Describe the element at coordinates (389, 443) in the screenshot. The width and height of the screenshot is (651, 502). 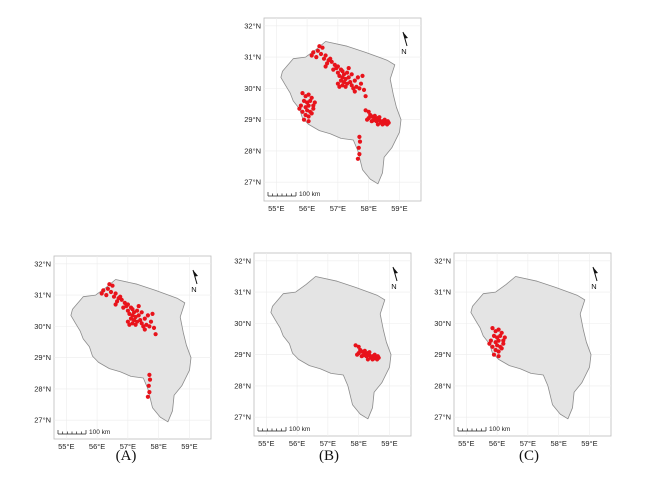
I see `lon-tick-label: 59°E` at that location.